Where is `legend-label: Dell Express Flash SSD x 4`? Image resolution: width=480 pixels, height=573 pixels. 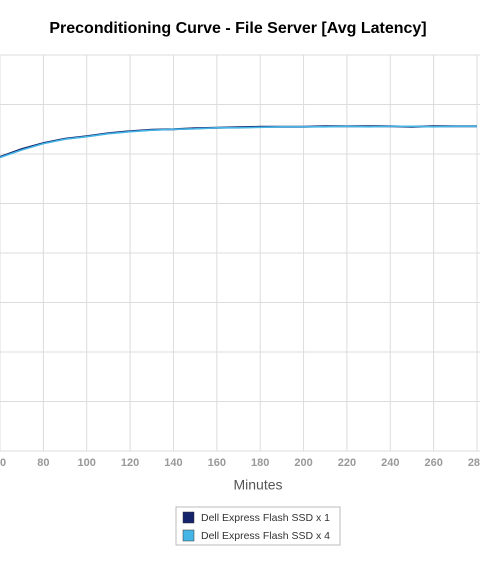
legend-label: Dell Express Flash SSD x 4 is located at coordinates (265, 536).